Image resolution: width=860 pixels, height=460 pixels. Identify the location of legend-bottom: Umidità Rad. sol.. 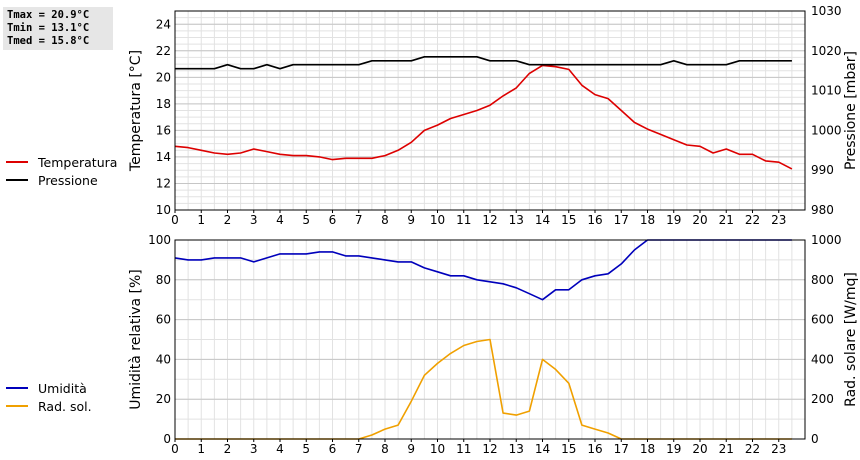
(49, 397).